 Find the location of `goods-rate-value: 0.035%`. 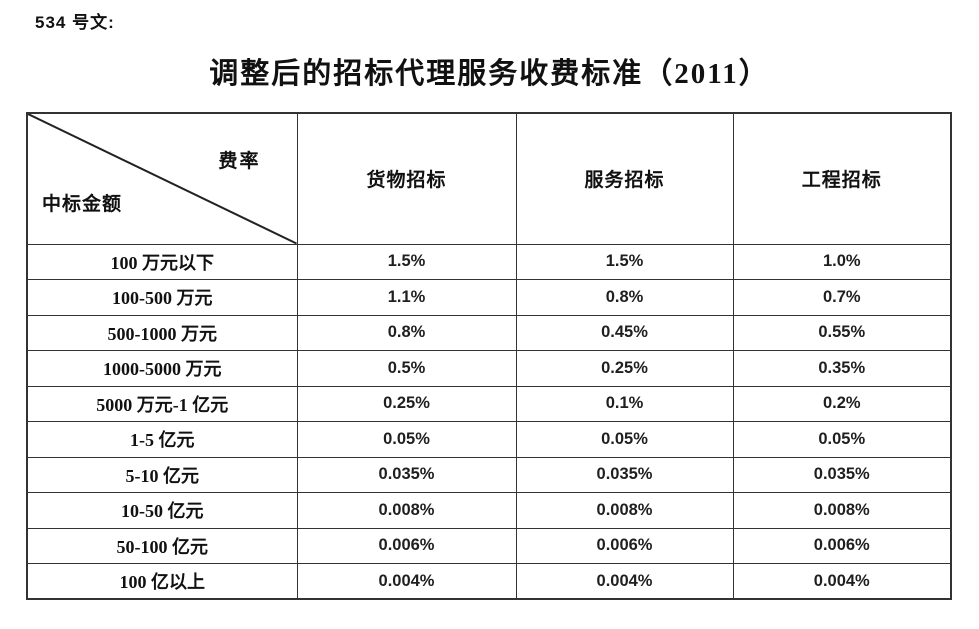

goods-rate-value: 0.035% is located at coordinates (406, 474).